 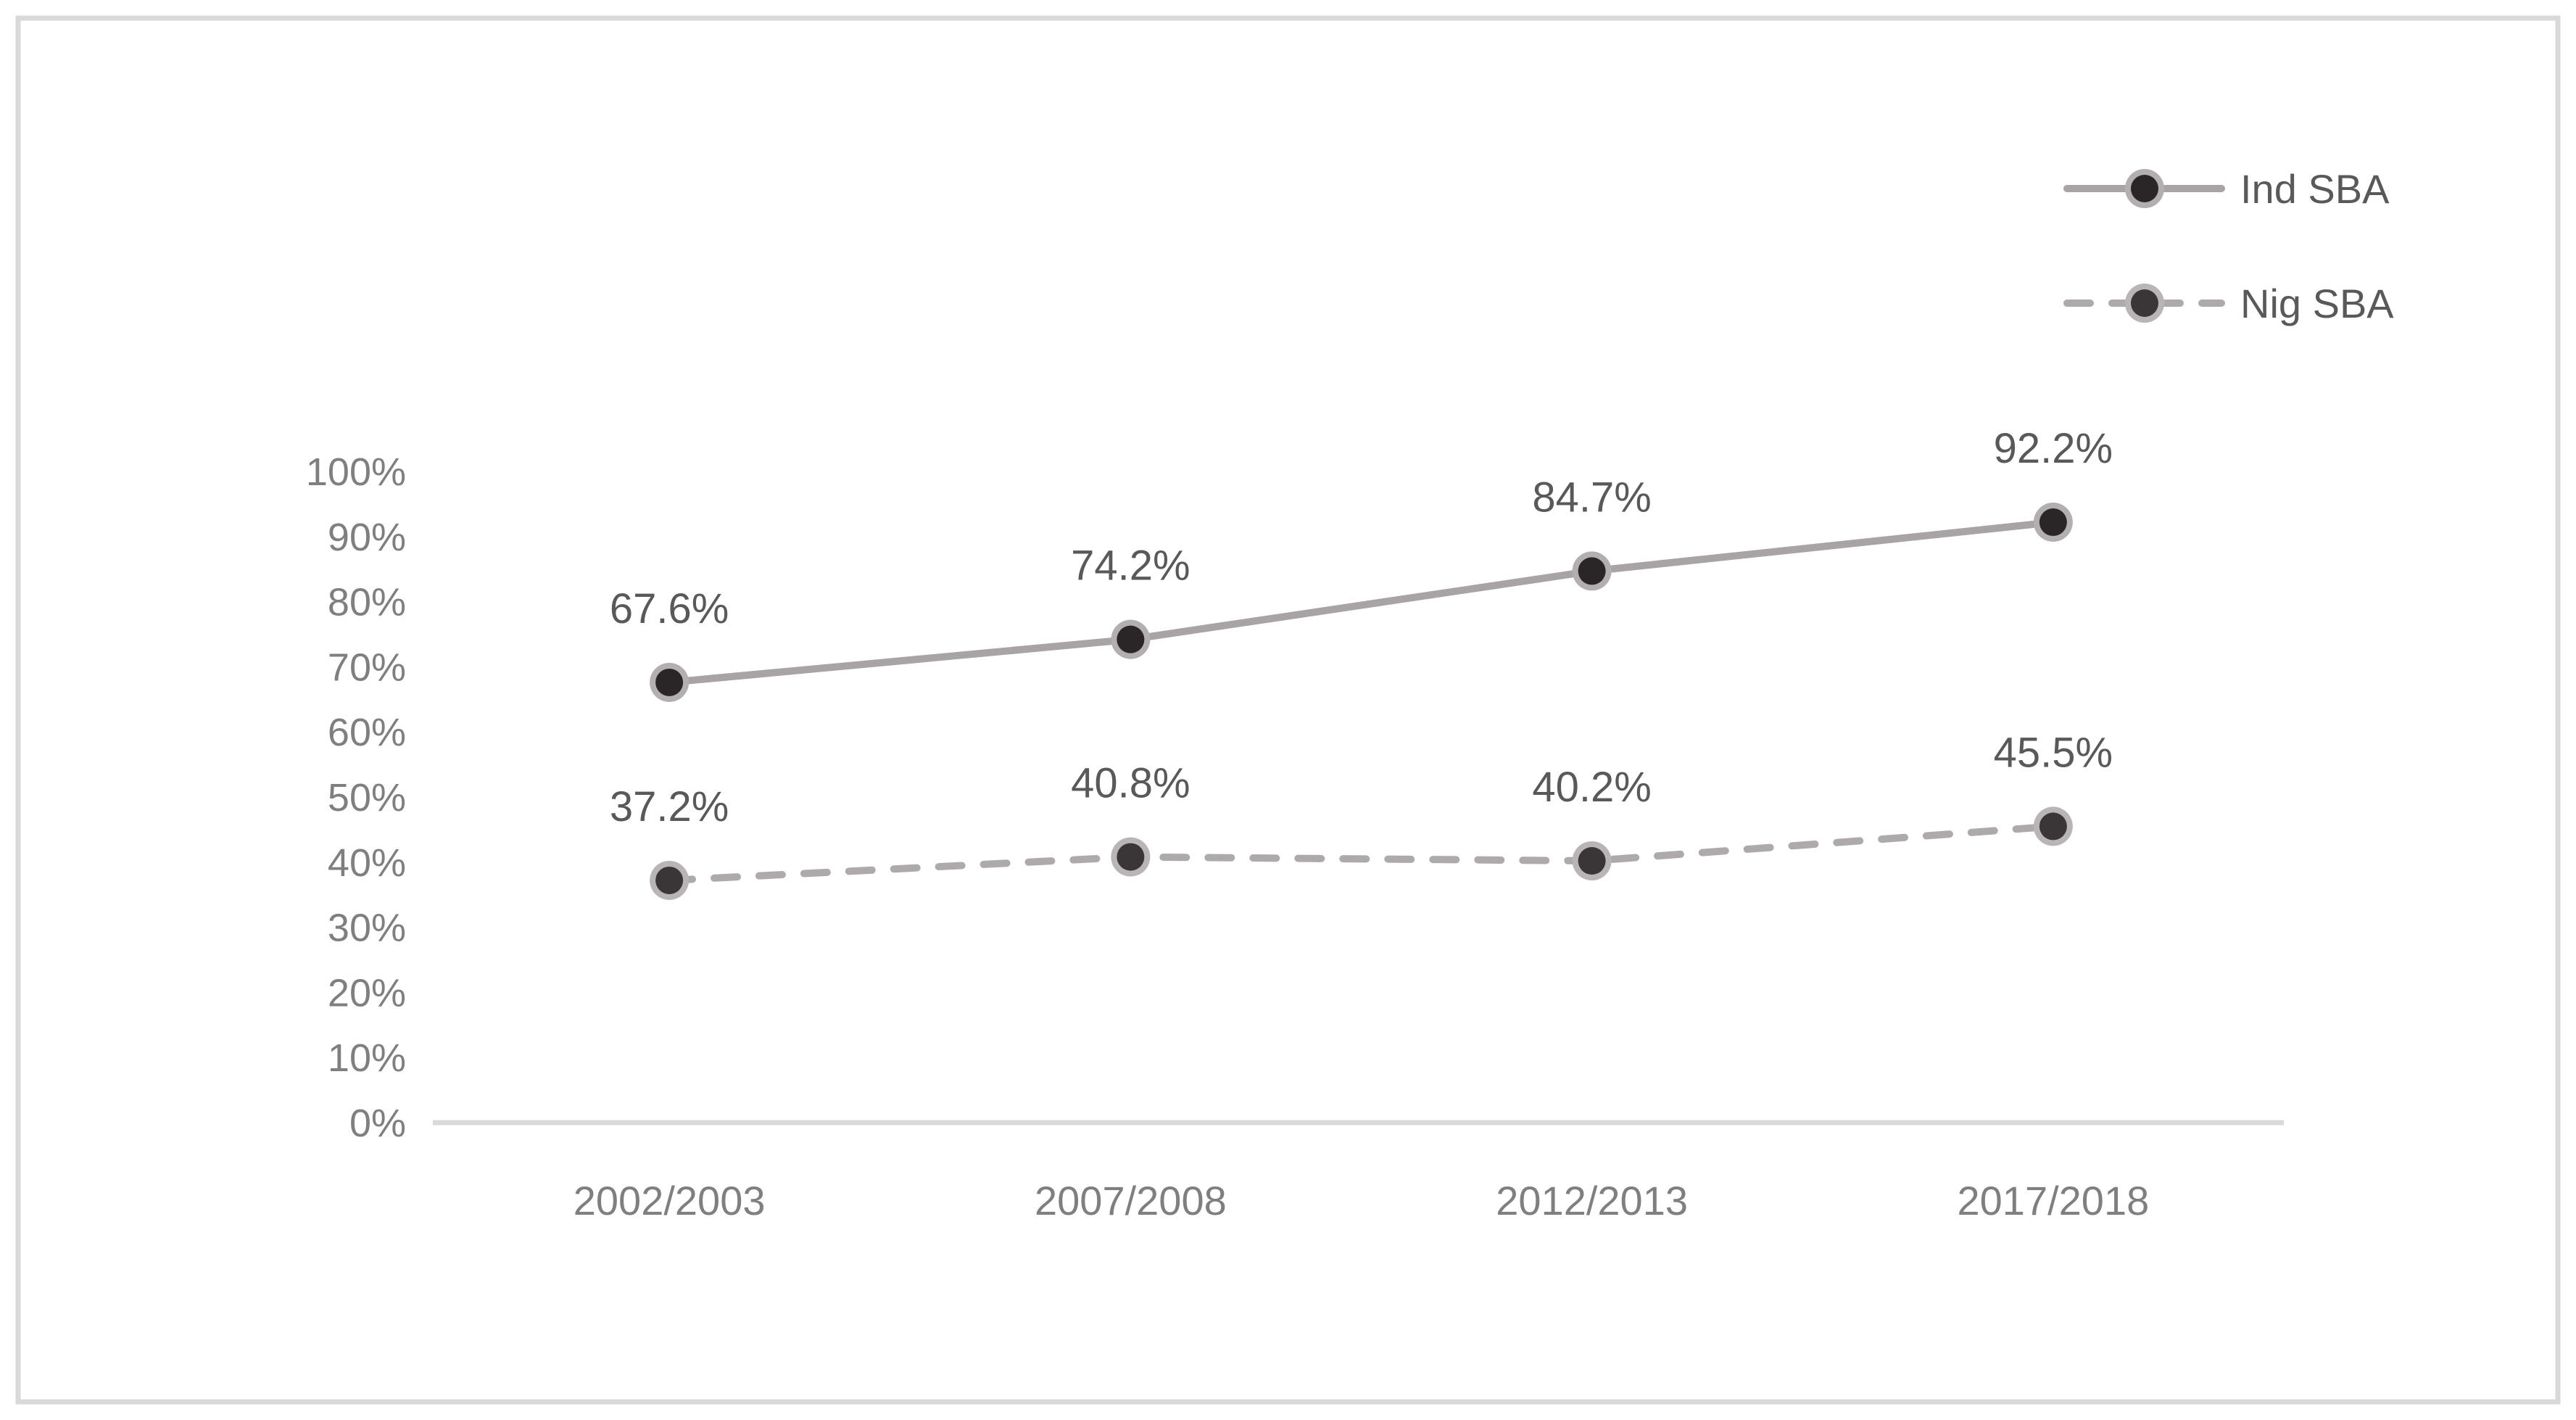 I want to click on y-axis-label: 50%, so click(x=367, y=798).